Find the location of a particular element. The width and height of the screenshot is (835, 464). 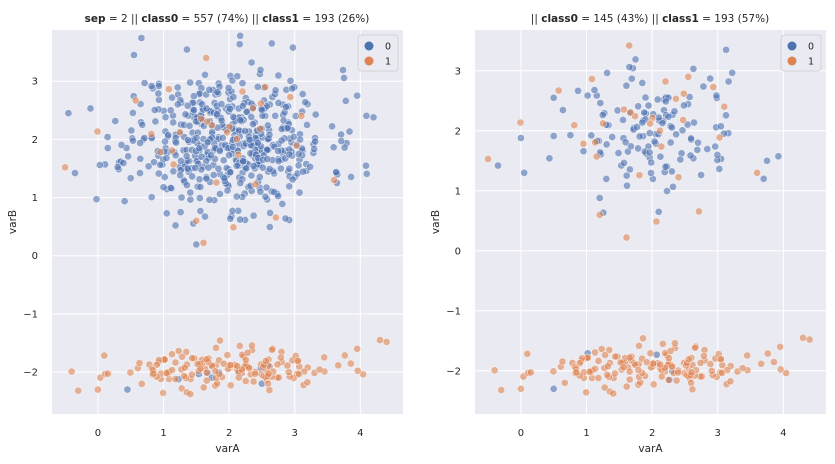

x-tick-label: 0 is located at coordinates (521, 433).